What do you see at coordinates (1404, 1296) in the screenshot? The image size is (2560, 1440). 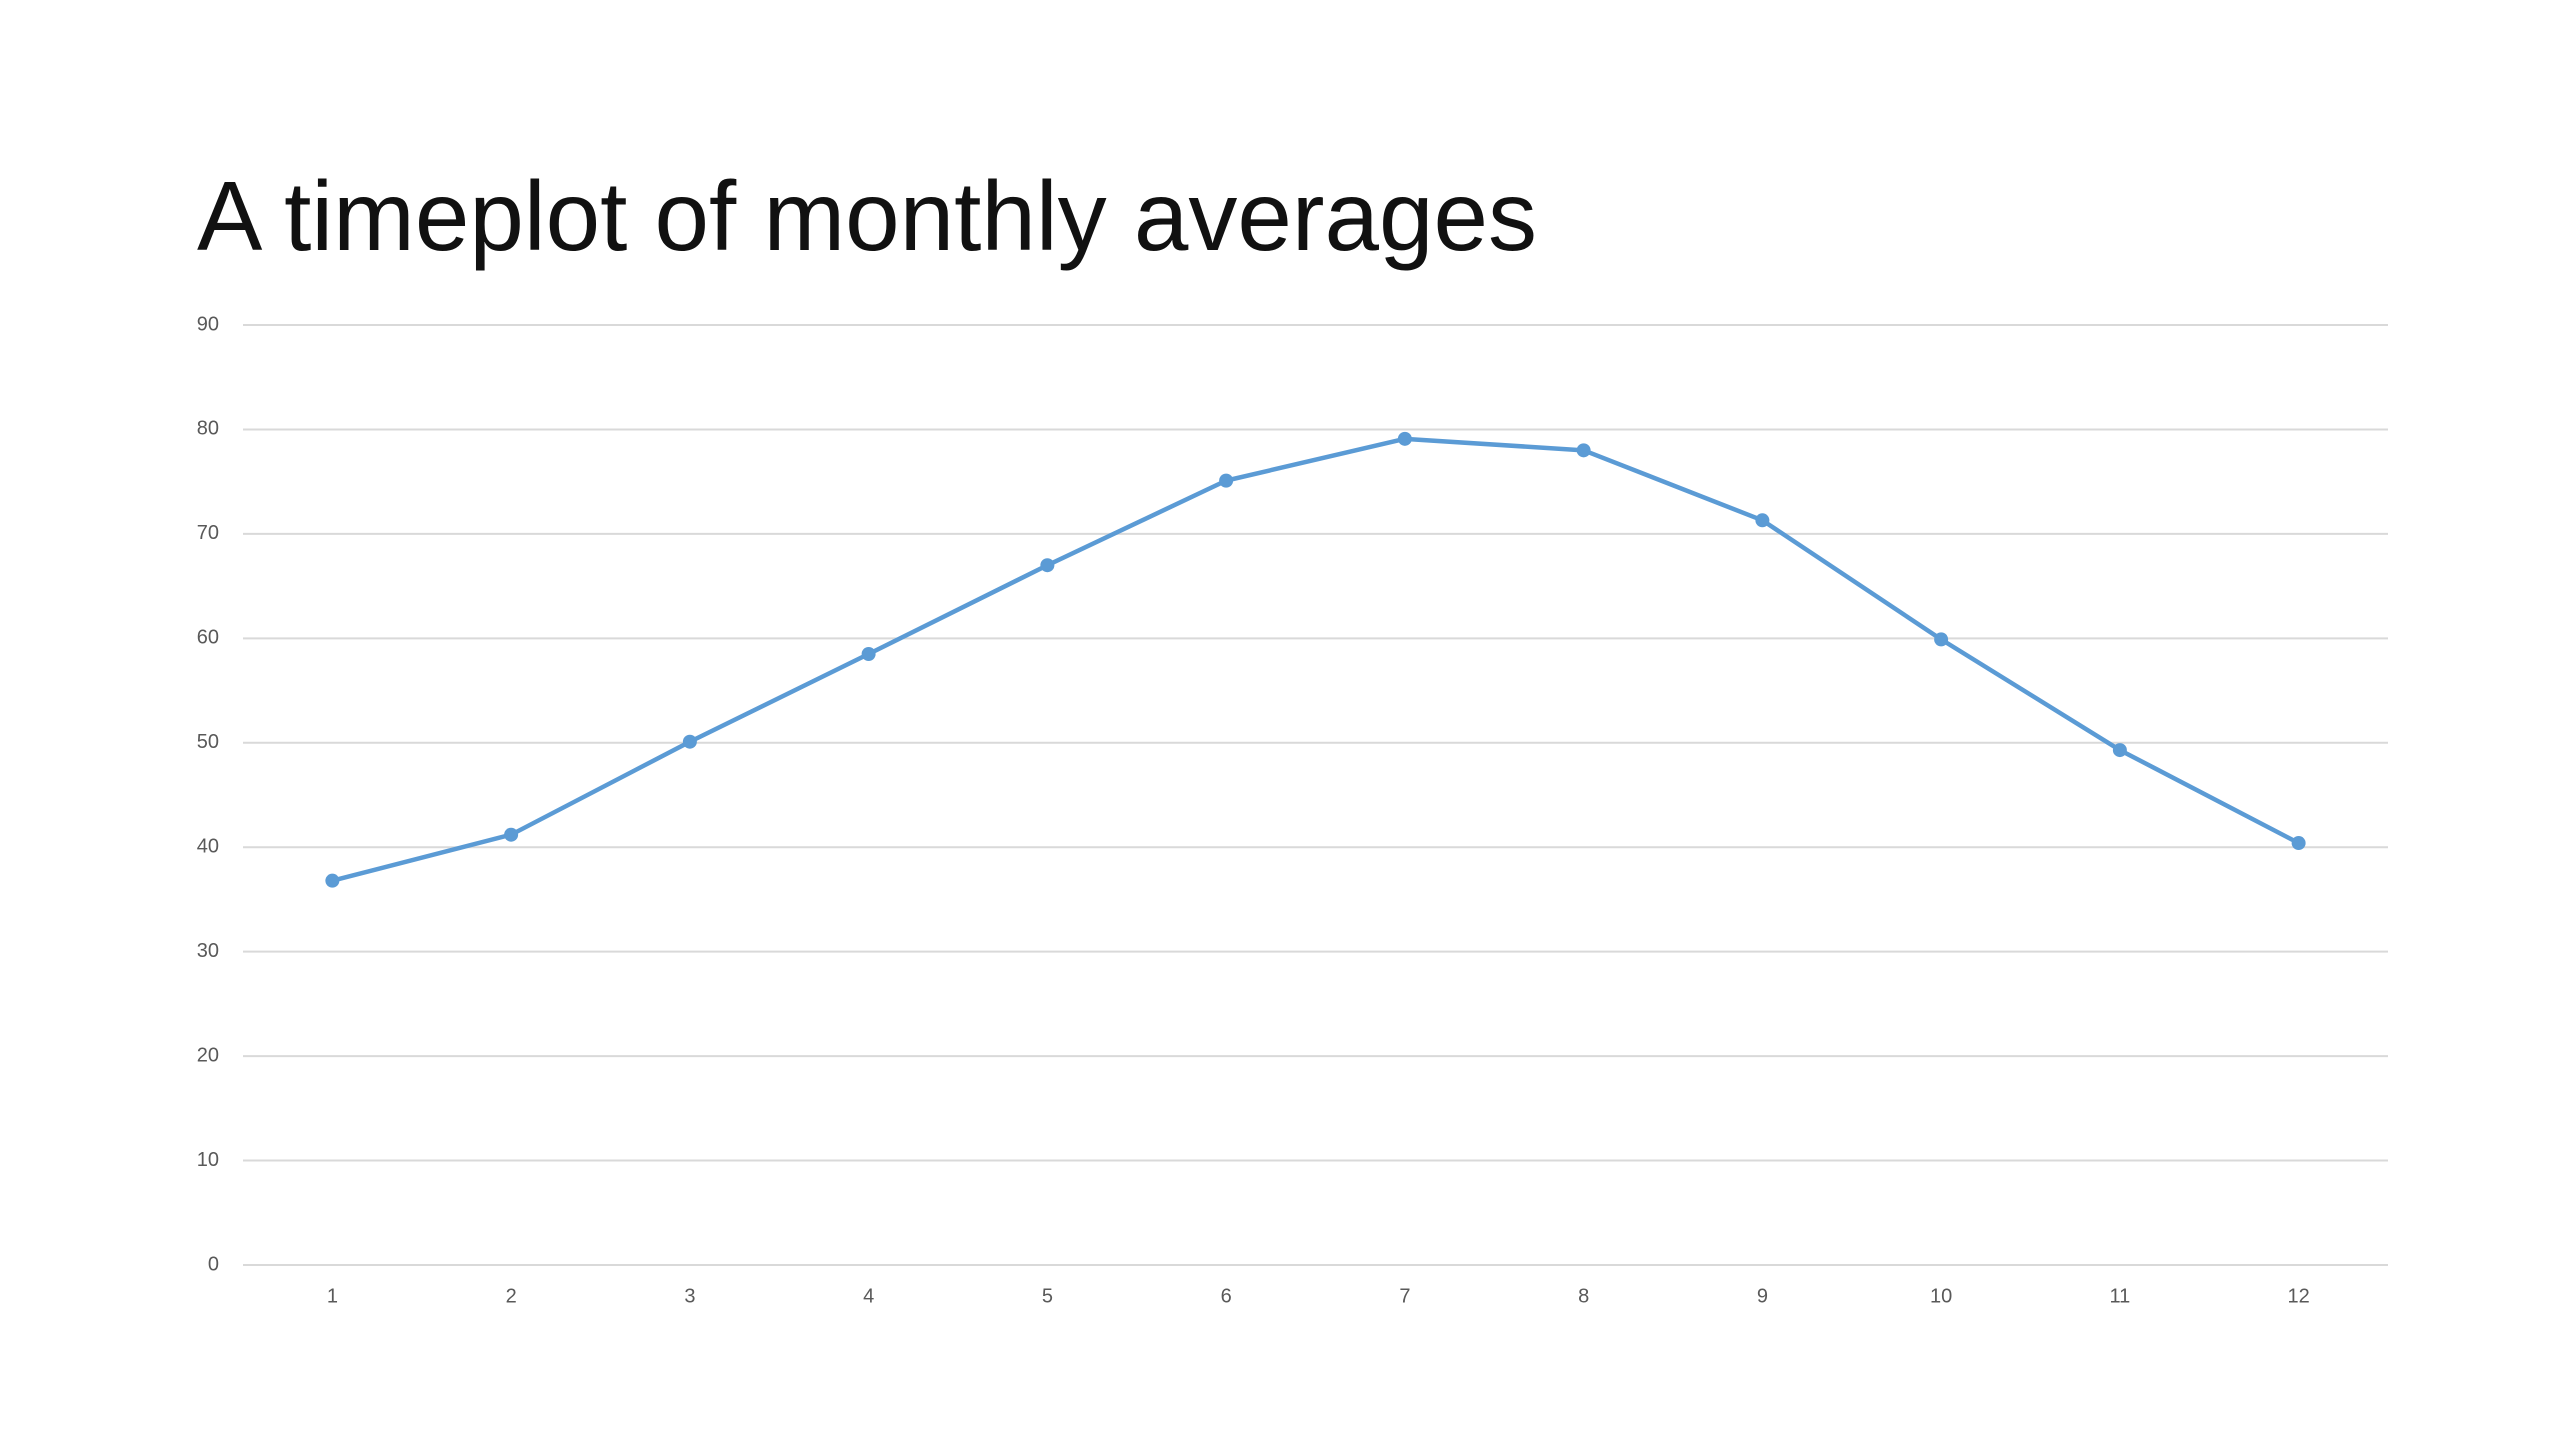 I see `x-tick-label: 7` at bounding box center [1404, 1296].